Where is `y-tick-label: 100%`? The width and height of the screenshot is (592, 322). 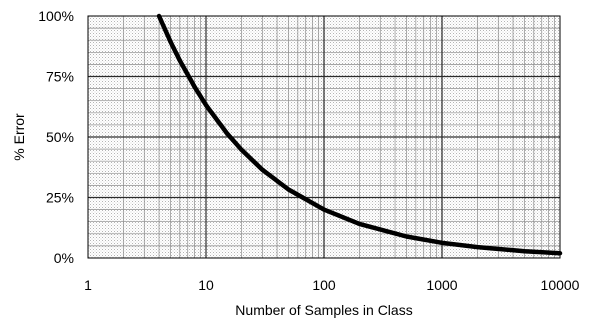 y-tick-label: 100% is located at coordinates (56, 16).